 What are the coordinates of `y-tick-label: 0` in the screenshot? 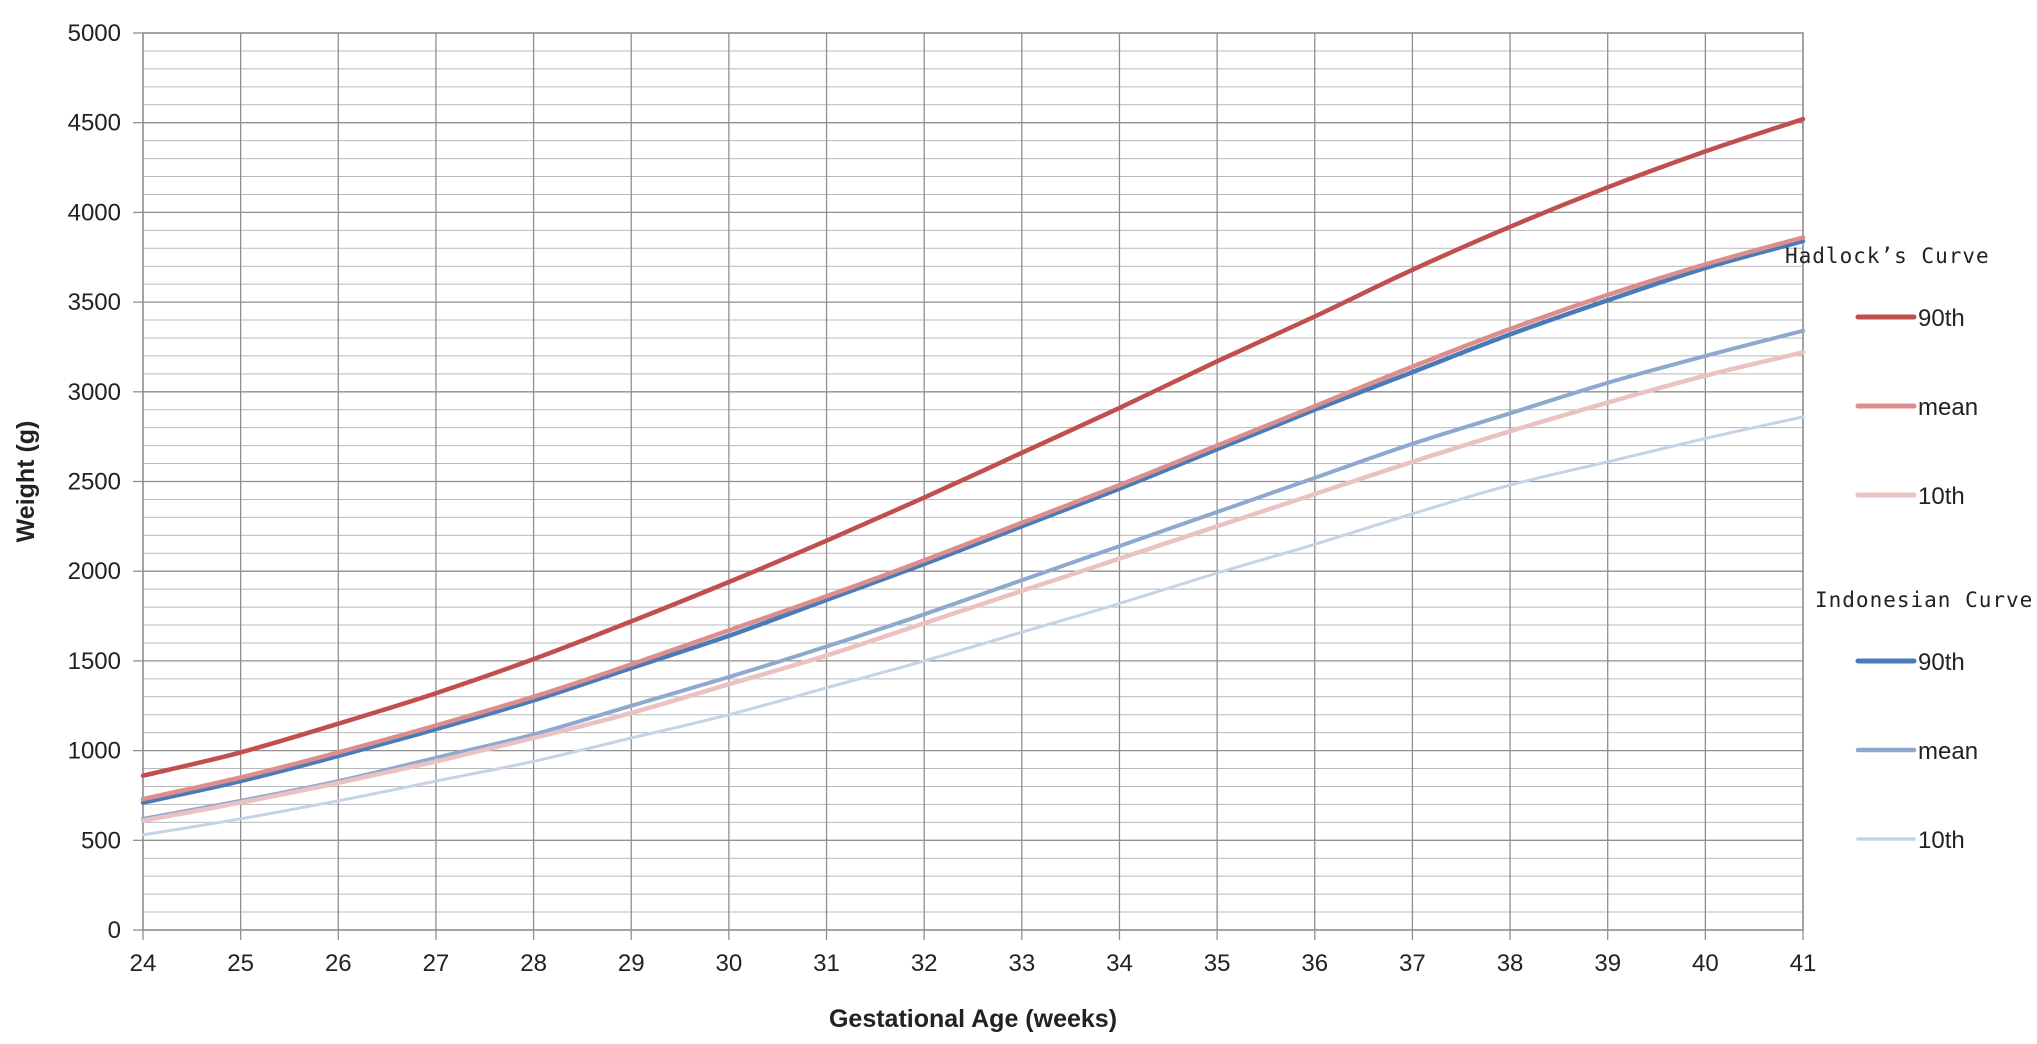 It's located at (114, 930).